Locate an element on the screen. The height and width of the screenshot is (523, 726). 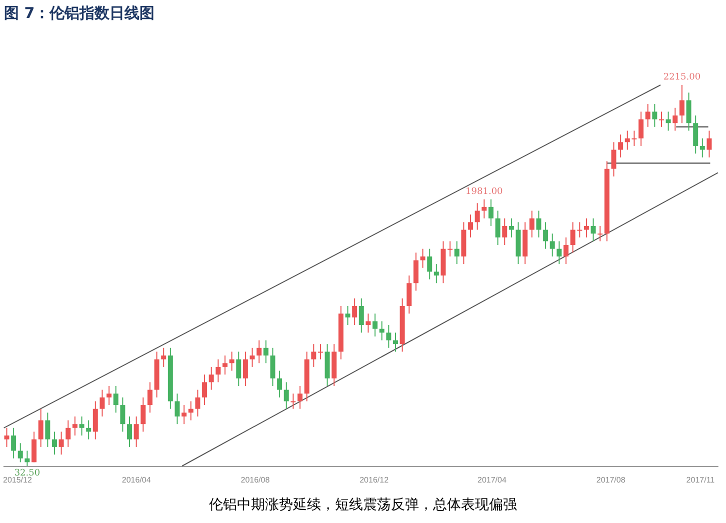
text: 伦铝中期涨势延续，短线震荡反弹，总体表现偏强 is located at coordinates (363, 505).